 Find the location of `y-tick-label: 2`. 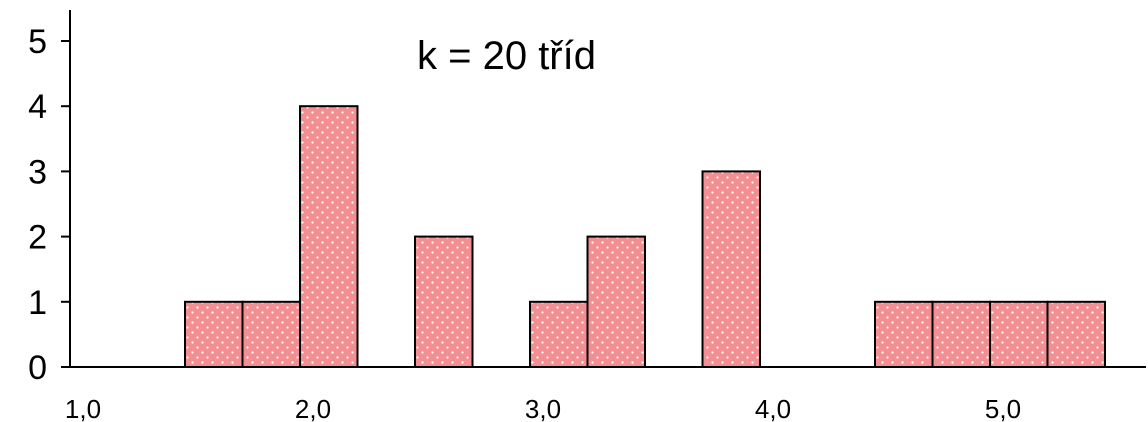

y-tick-label: 2 is located at coordinates (37, 238).